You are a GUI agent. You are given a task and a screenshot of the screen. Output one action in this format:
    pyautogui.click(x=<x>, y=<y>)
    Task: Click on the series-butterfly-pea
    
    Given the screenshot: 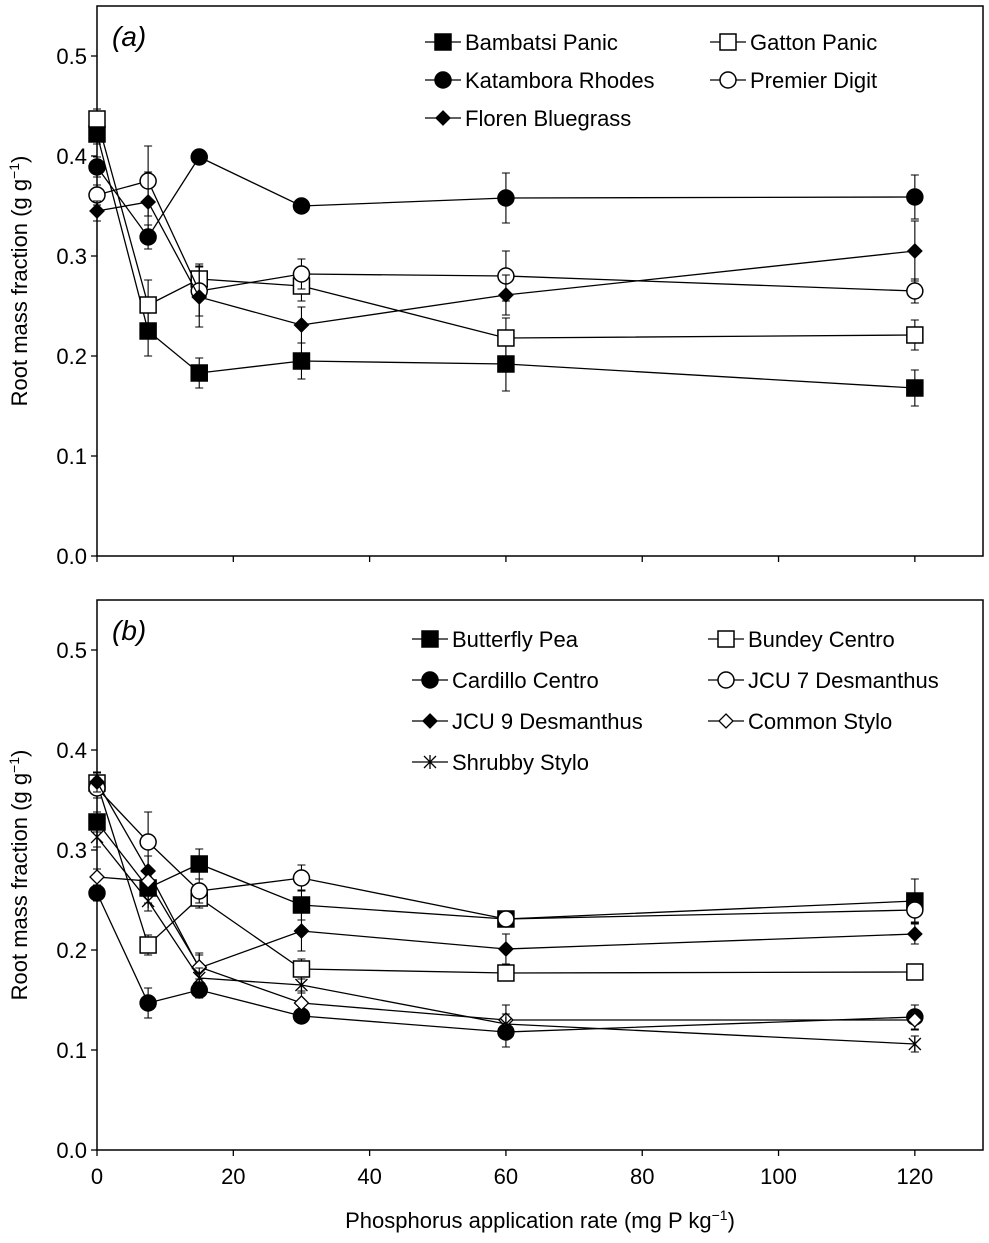 What is the action you would take?
    pyautogui.click(x=506, y=869)
    